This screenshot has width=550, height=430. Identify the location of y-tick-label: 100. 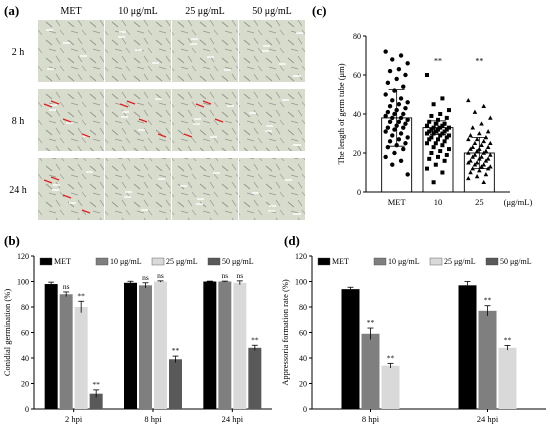
(301, 282).